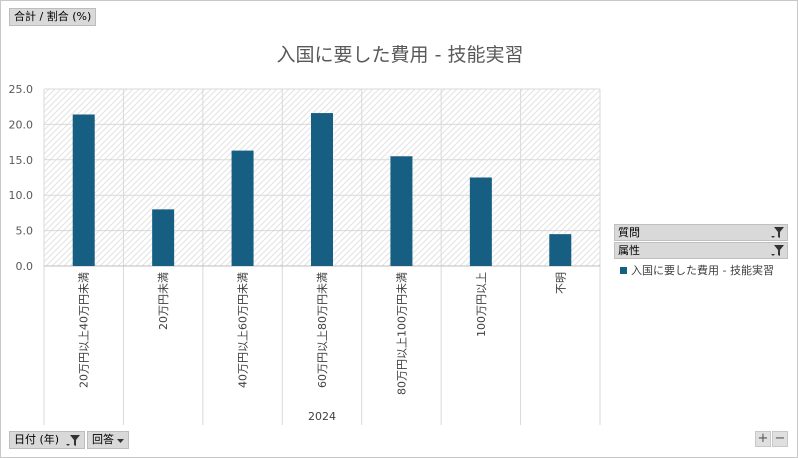  I want to click on answer-field-button: 回答, so click(108, 440).